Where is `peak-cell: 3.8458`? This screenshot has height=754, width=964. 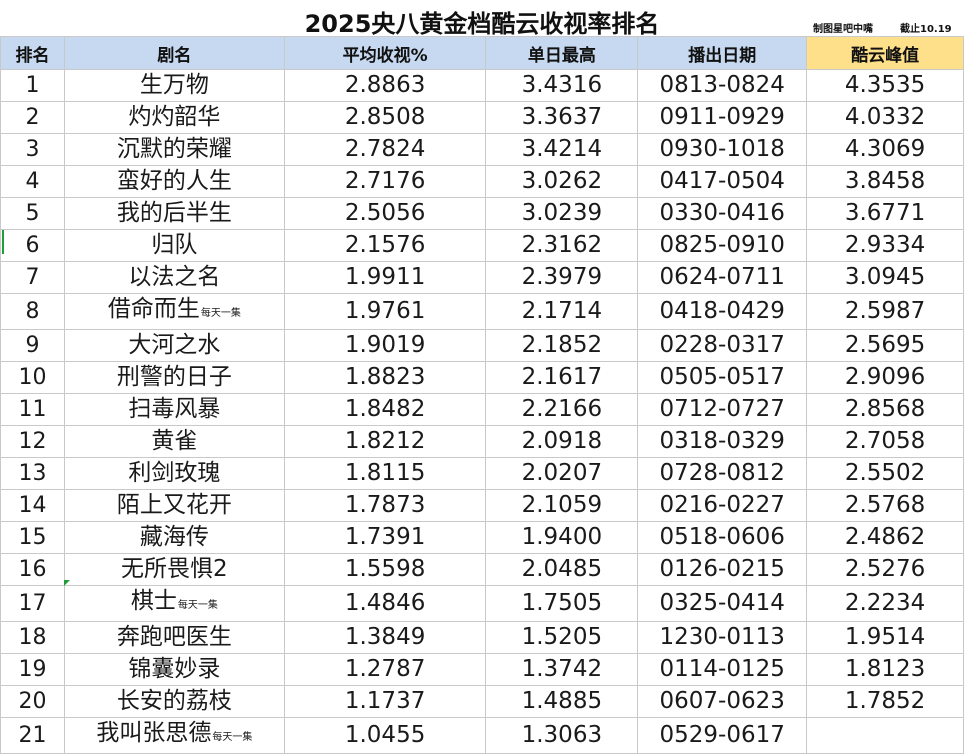 peak-cell: 3.8458 is located at coordinates (885, 181).